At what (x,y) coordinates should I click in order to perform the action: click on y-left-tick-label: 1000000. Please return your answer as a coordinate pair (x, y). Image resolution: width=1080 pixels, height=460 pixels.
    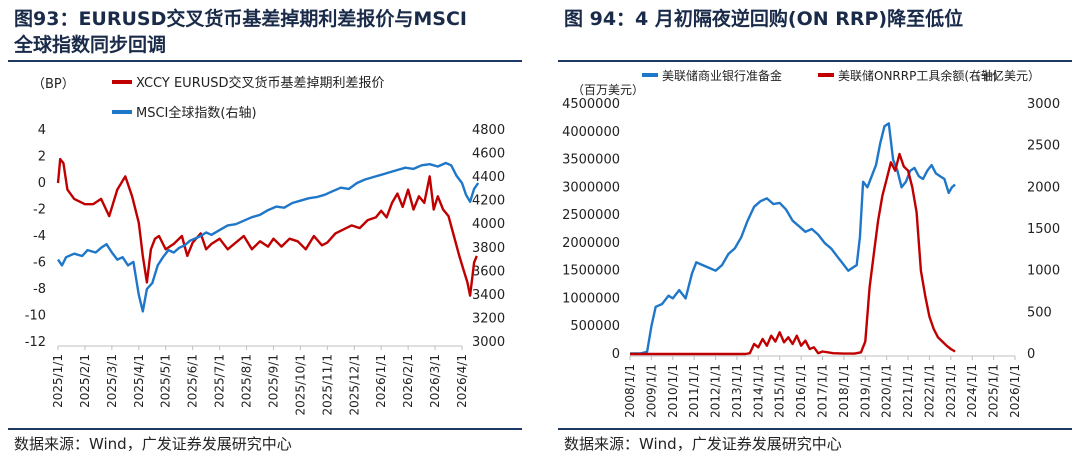
    Looking at the image, I should click on (591, 298).